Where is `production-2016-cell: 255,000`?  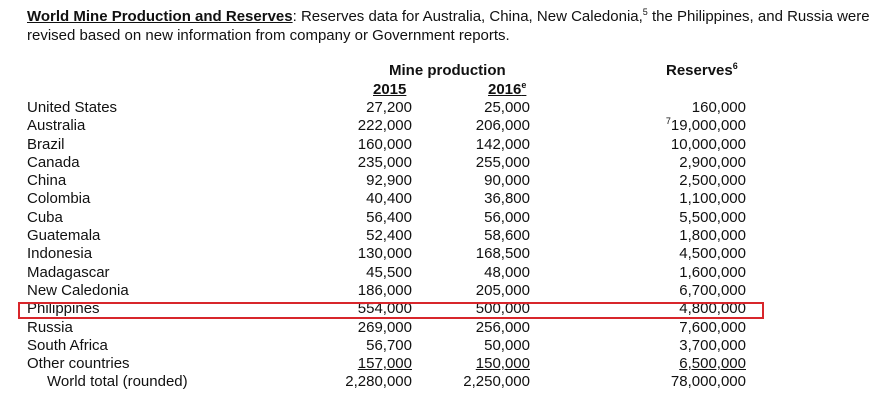 production-2016-cell: 255,000 is located at coordinates (502, 162).